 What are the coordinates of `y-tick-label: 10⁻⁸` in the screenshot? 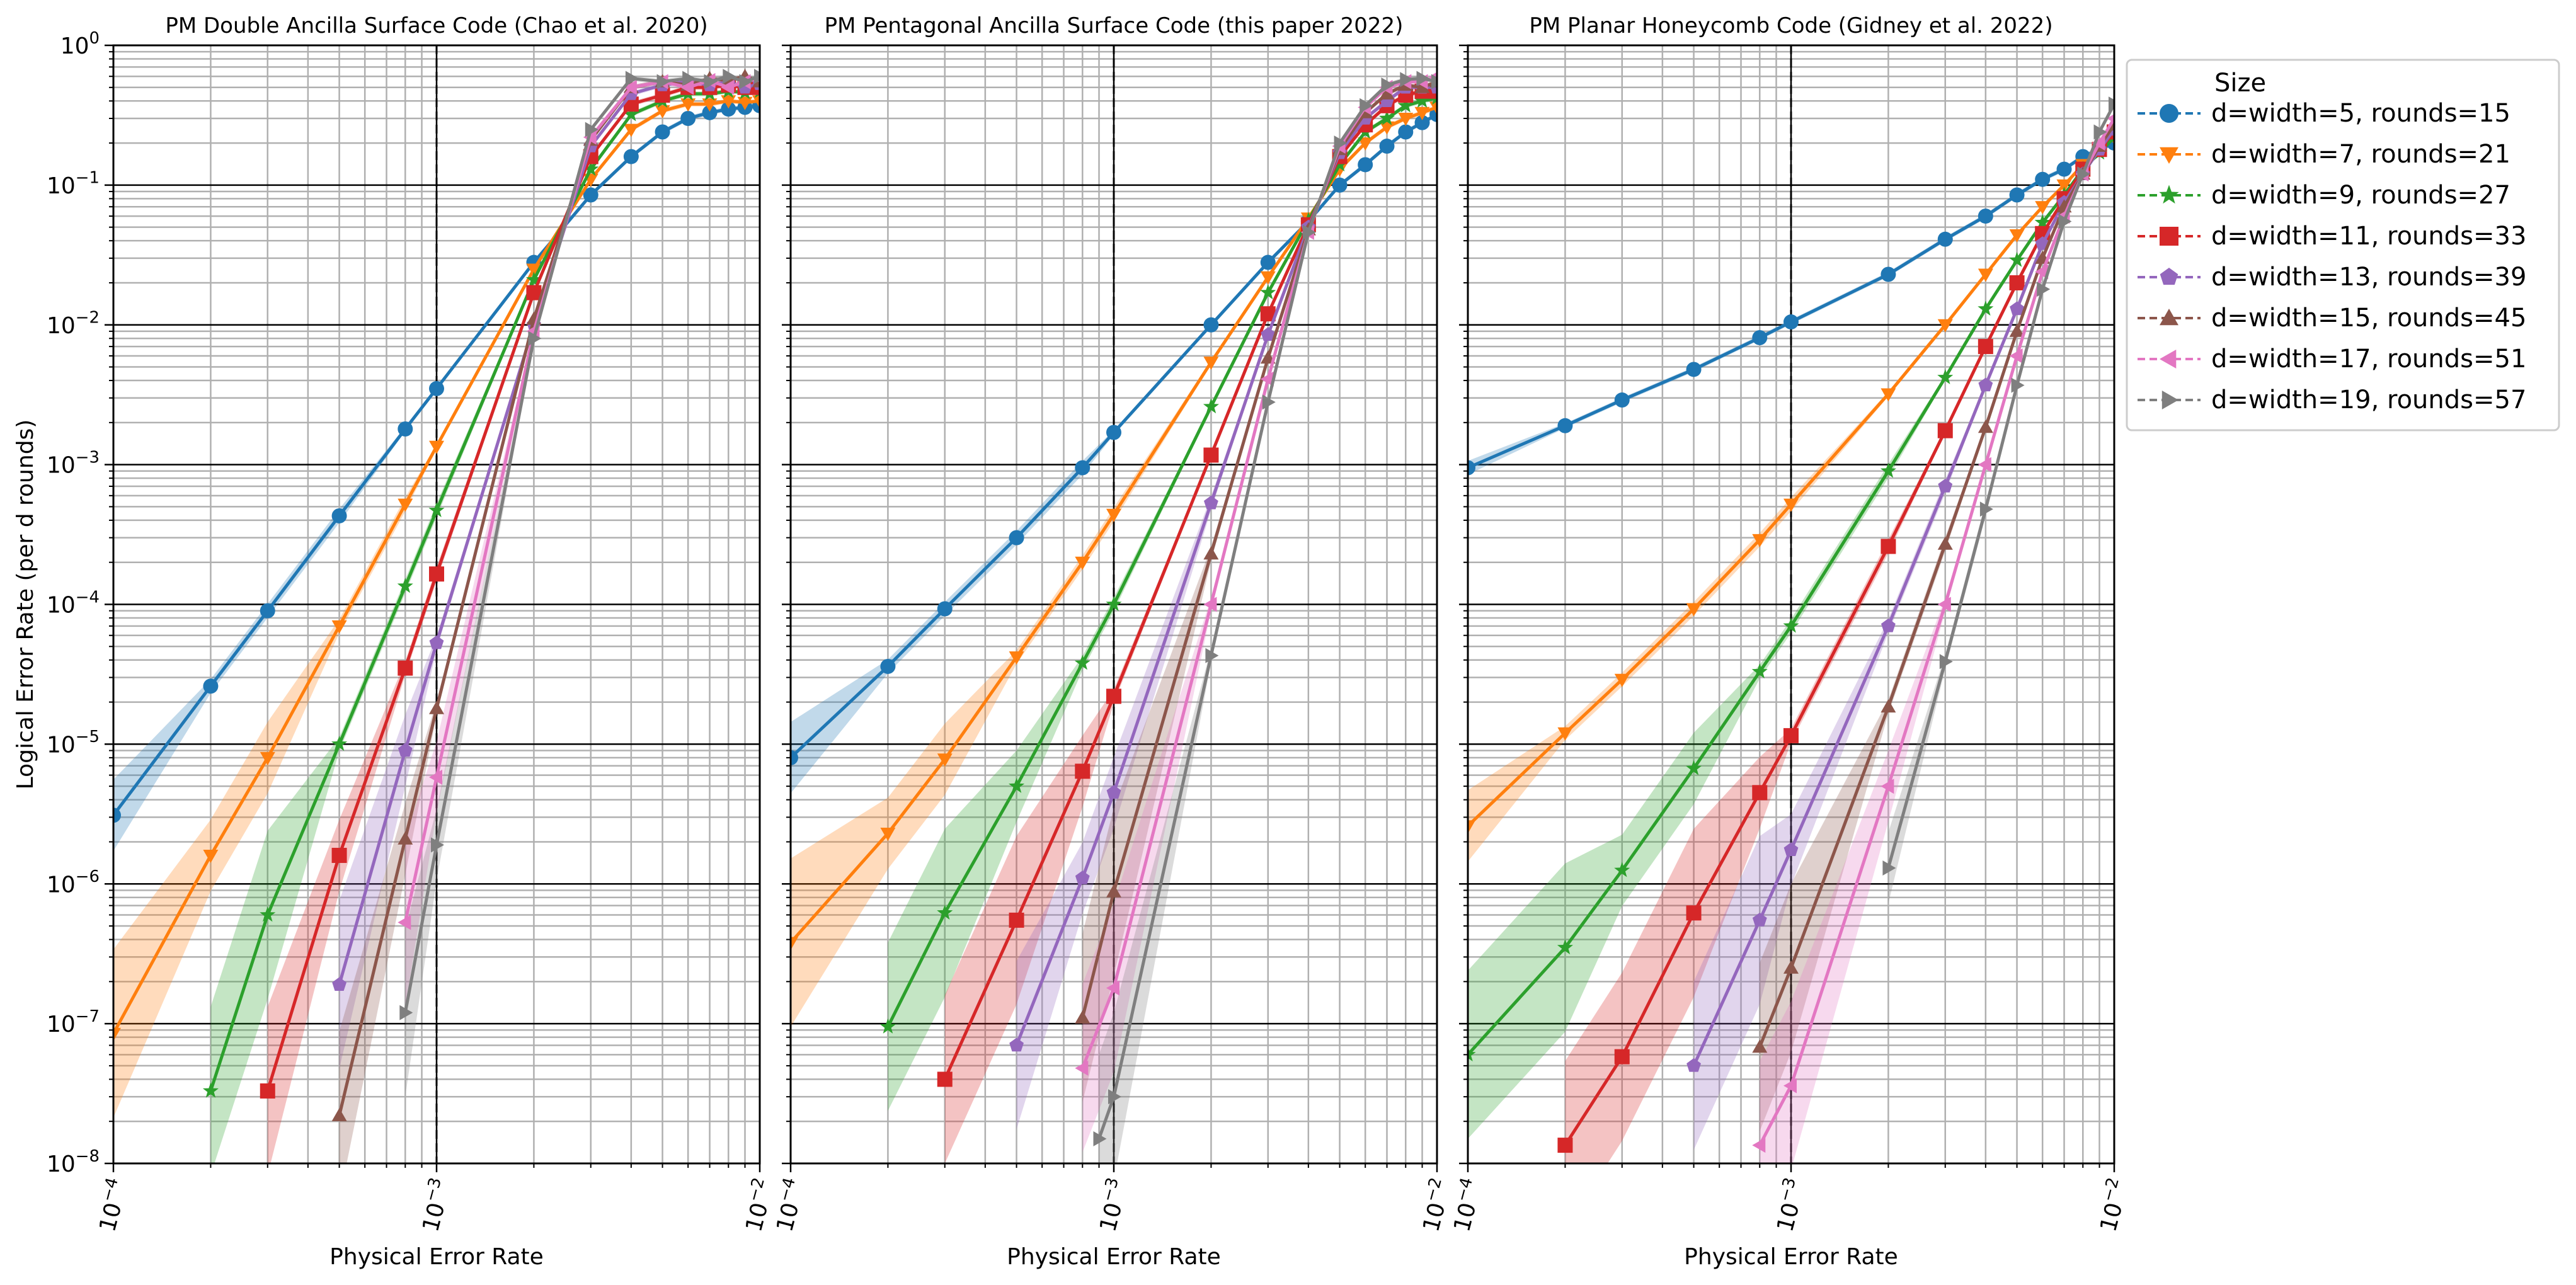 It's located at (74, 1162).